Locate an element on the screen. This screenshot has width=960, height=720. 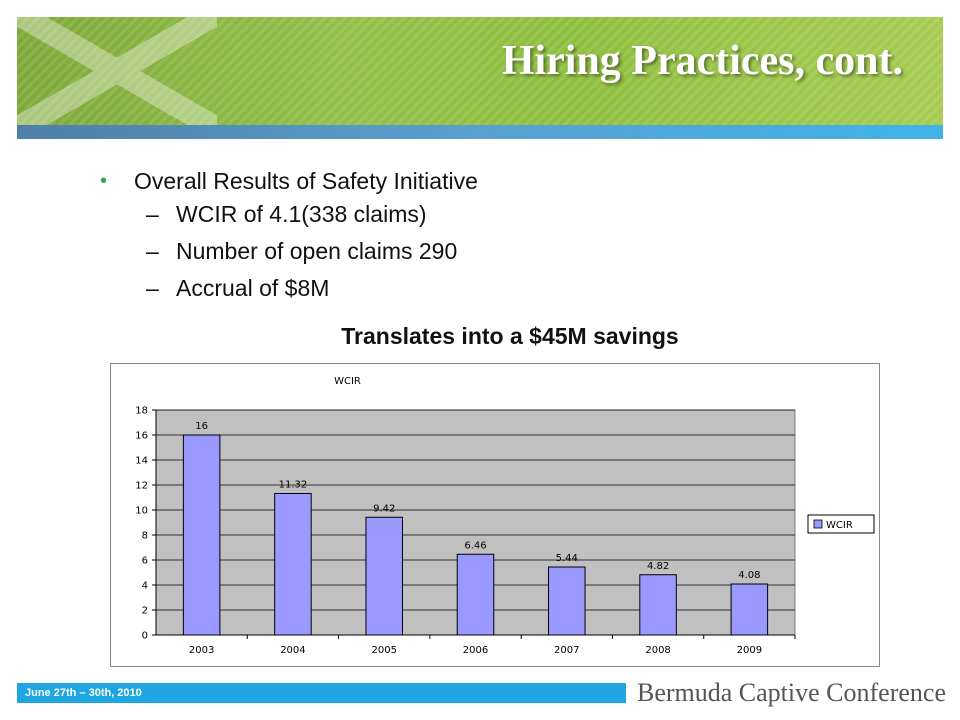
header-texture is located at coordinates (480, 71).